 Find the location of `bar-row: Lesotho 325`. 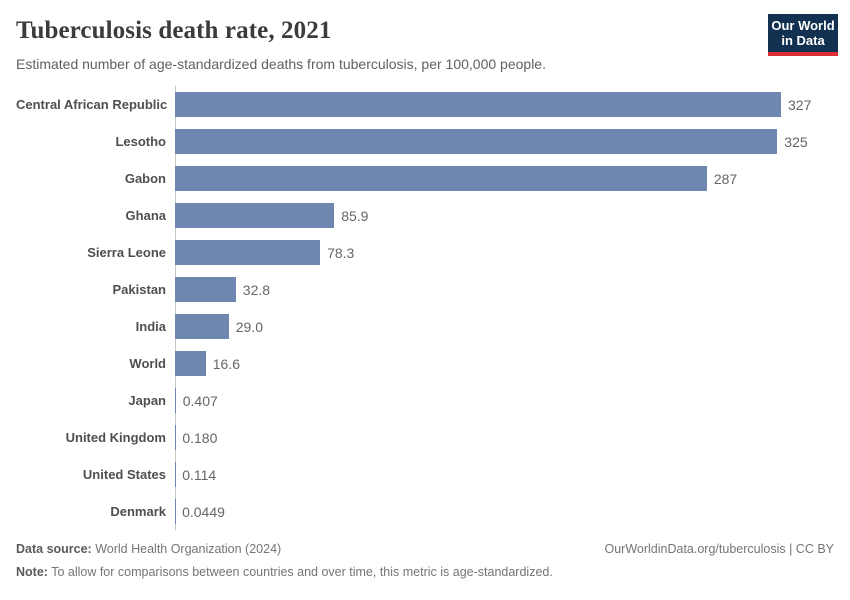

bar-row: Lesotho 325 is located at coordinates (425, 141).